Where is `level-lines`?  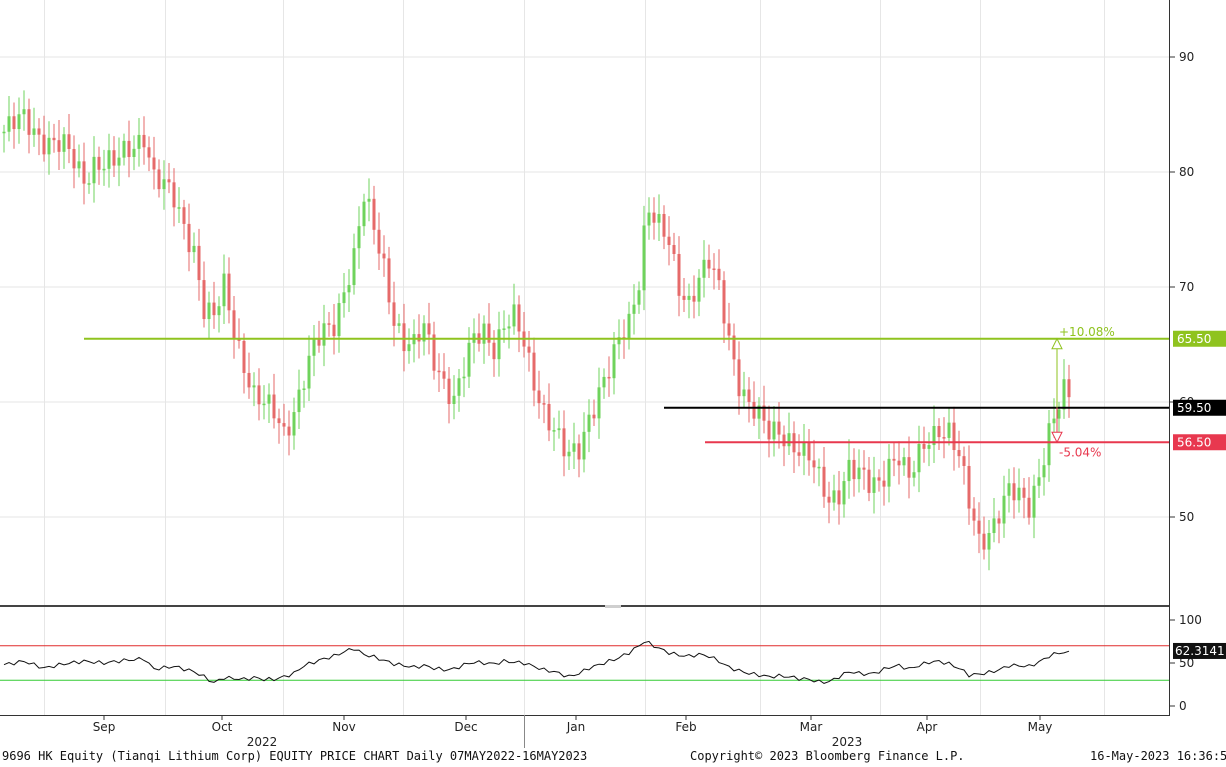
level-lines is located at coordinates (626, 390).